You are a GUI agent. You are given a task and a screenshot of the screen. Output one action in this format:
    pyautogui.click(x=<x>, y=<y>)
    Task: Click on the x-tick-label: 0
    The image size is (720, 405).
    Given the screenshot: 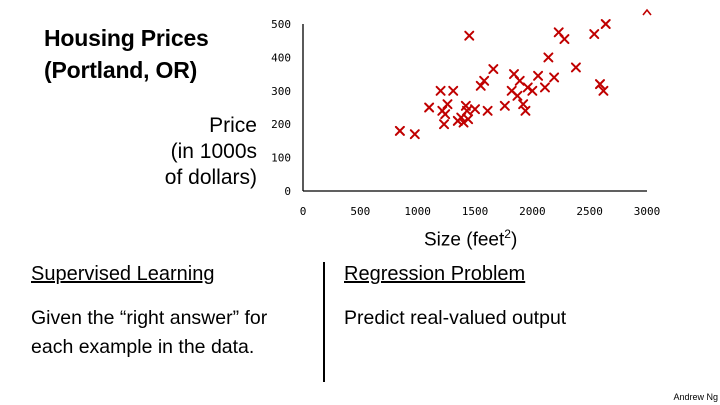 What is the action you would take?
    pyautogui.click(x=303, y=211)
    